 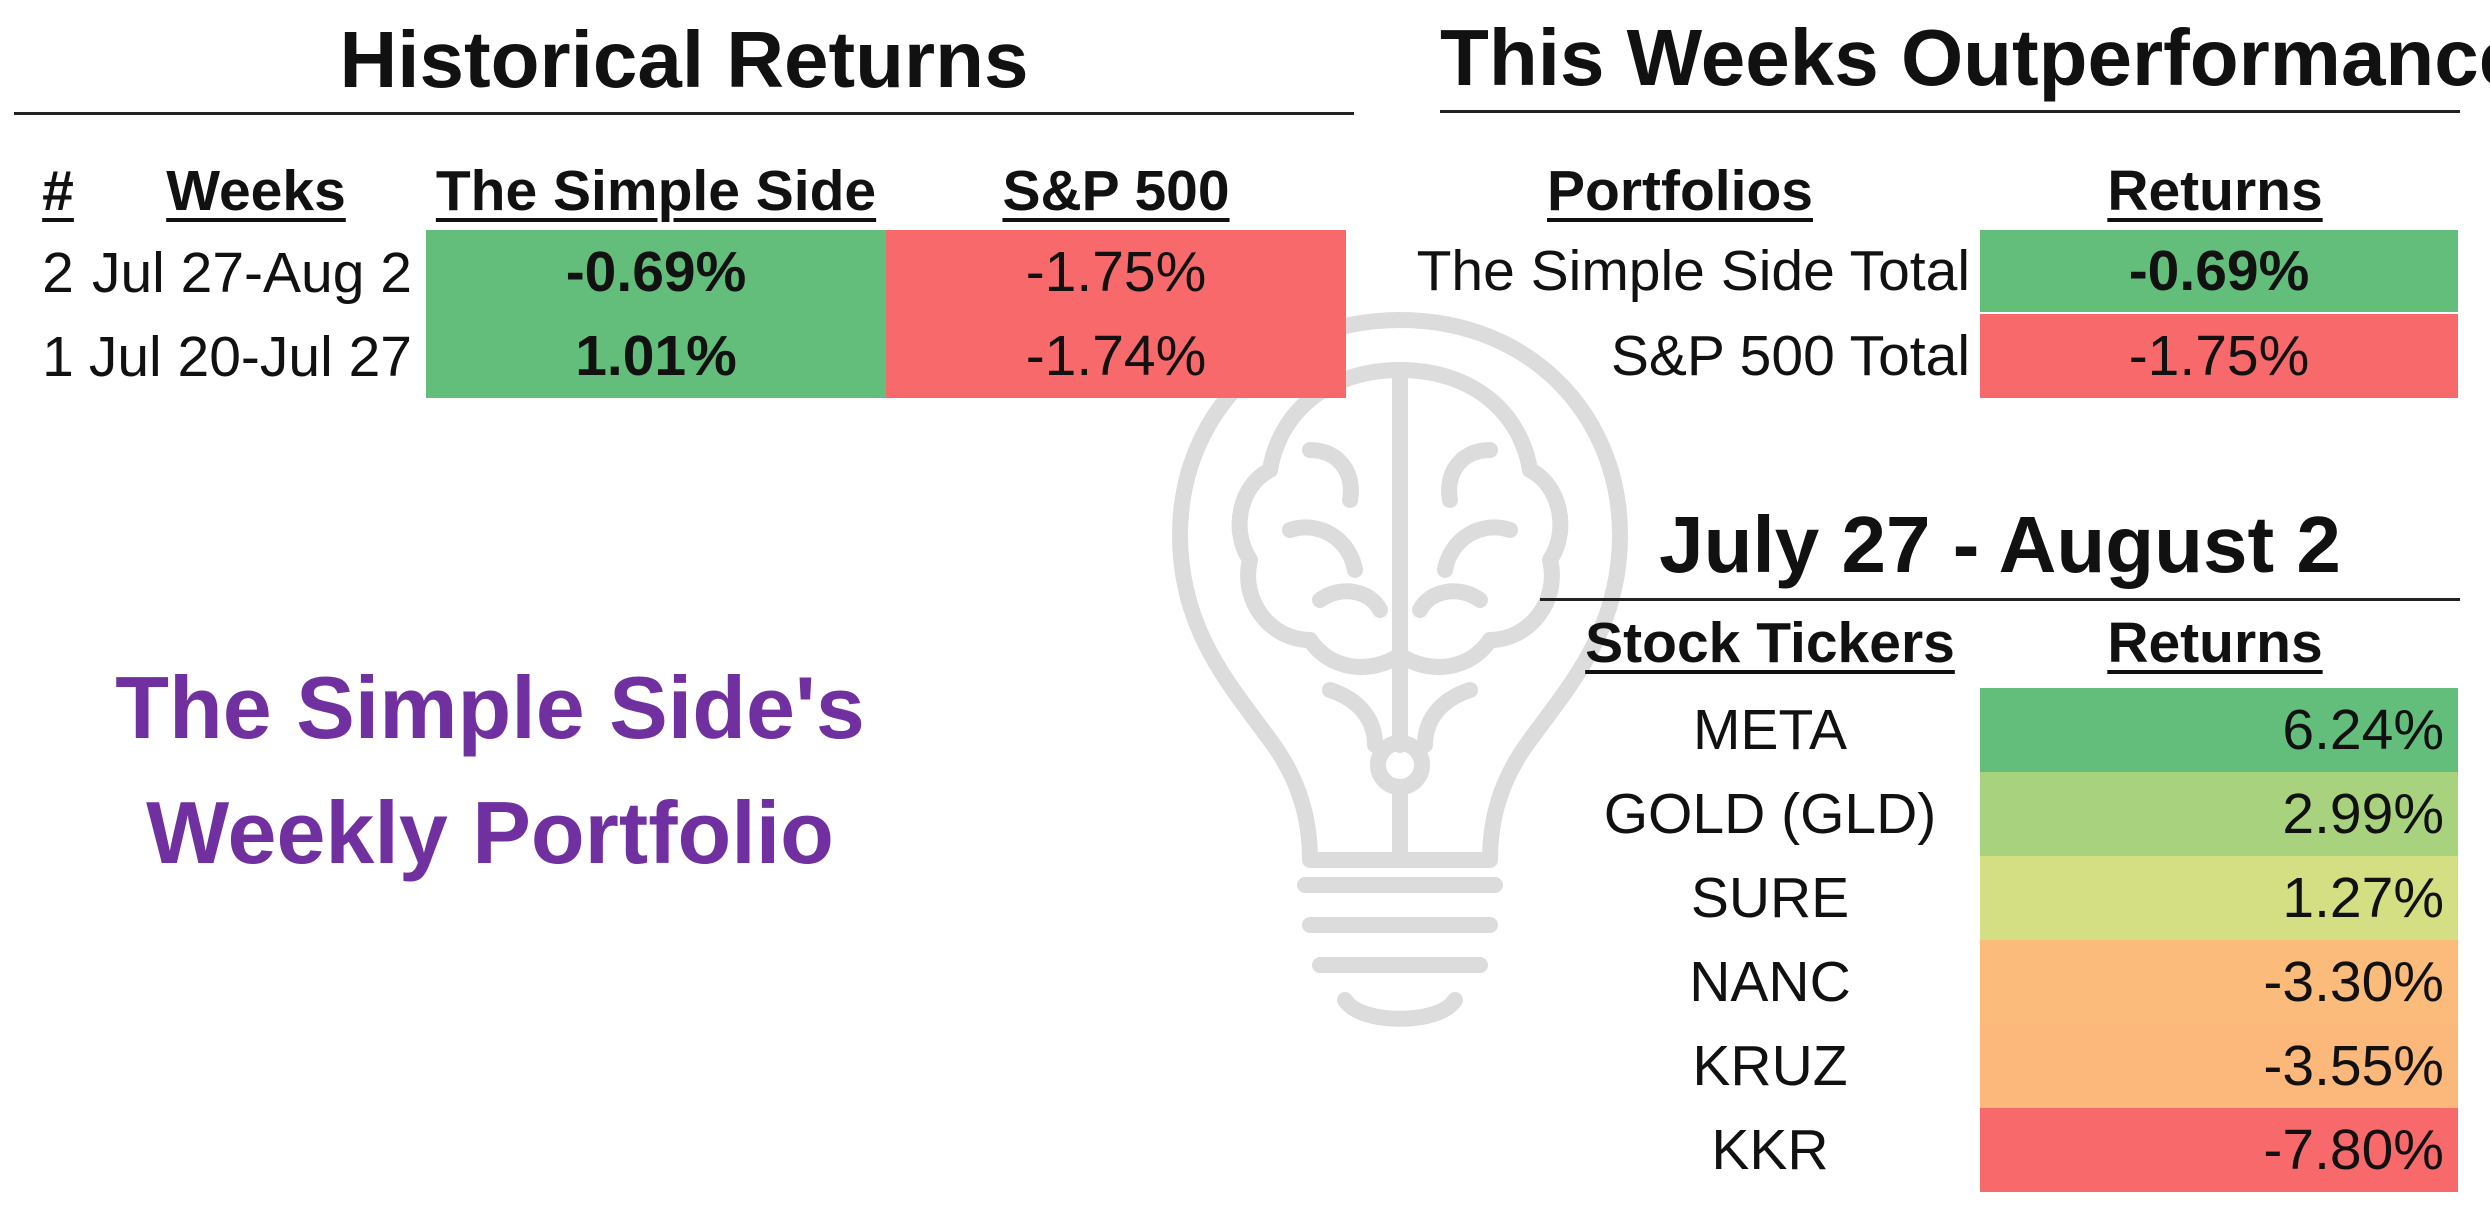 What do you see at coordinates (656, 356) in the screenshot?
I see `simple-side-return: 1.01%` at bounding box center [656, 356].